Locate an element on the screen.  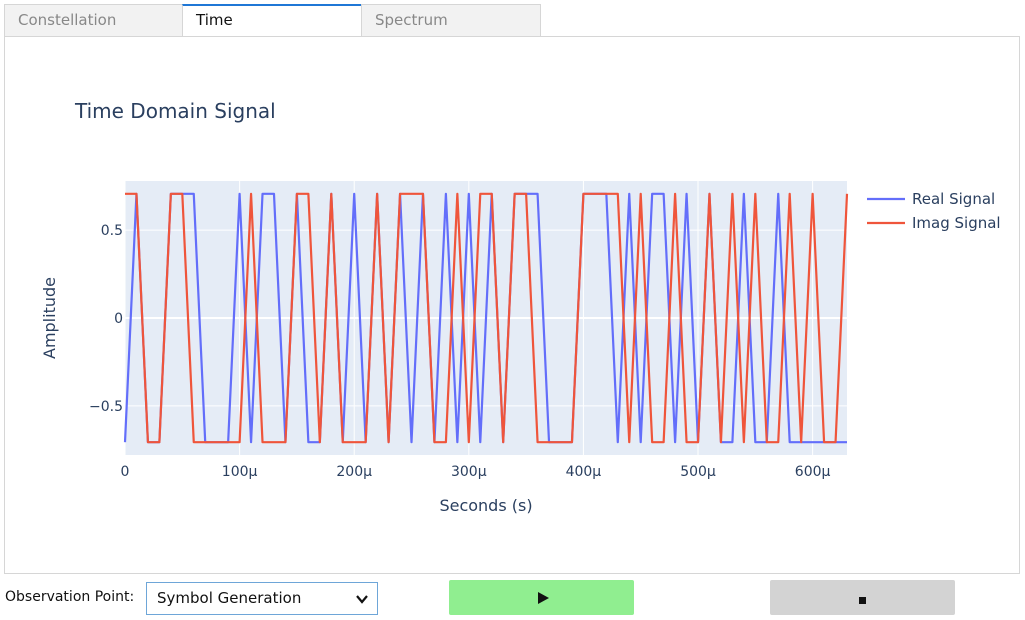
legend-item-label: Real Signal is located at coordinates (953, 199).